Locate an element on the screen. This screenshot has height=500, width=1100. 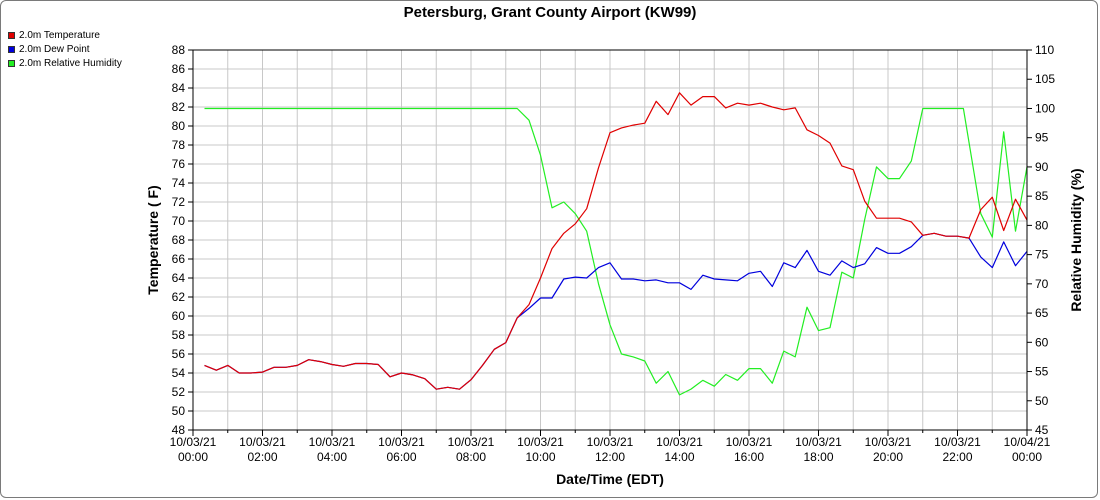
y-right-tick-label: 60 is located at coordinates (1042, 342).